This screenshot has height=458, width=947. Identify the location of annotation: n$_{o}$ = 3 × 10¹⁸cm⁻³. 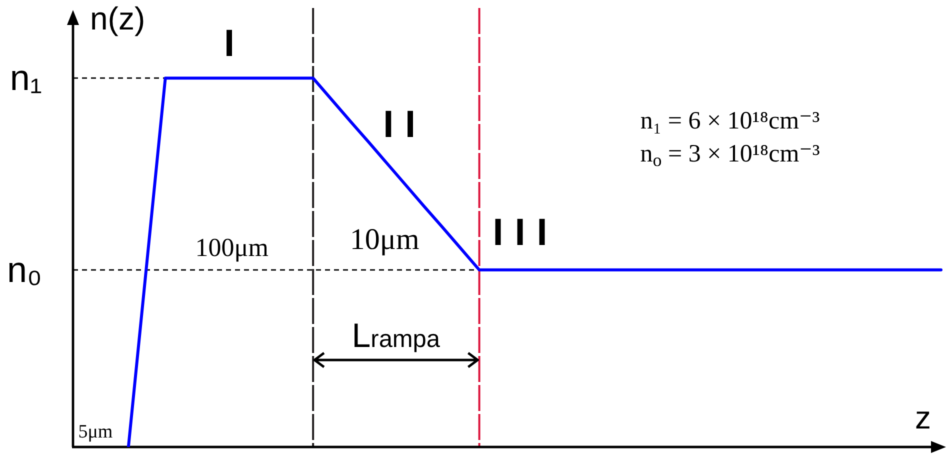
(730, 155).